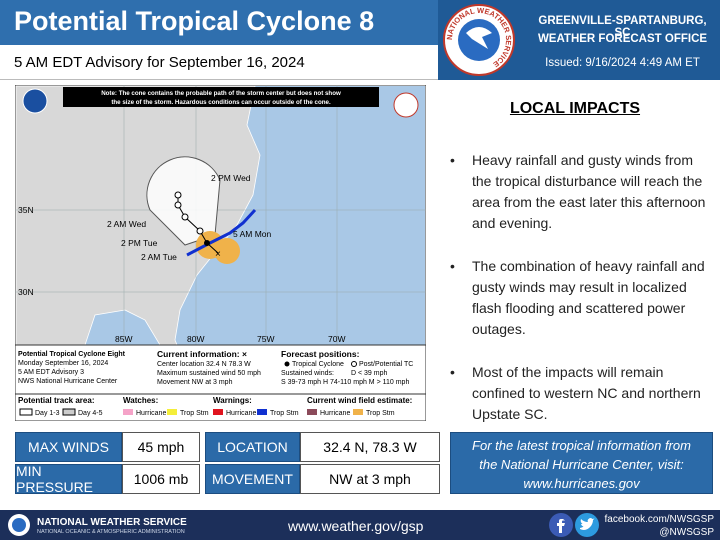 This screenshot has height=540, width=720. What do you see at coordinates (307, 373) in the screenshot?
I see `legend-text: Sustained winds:` at bounding box center [307, 373].